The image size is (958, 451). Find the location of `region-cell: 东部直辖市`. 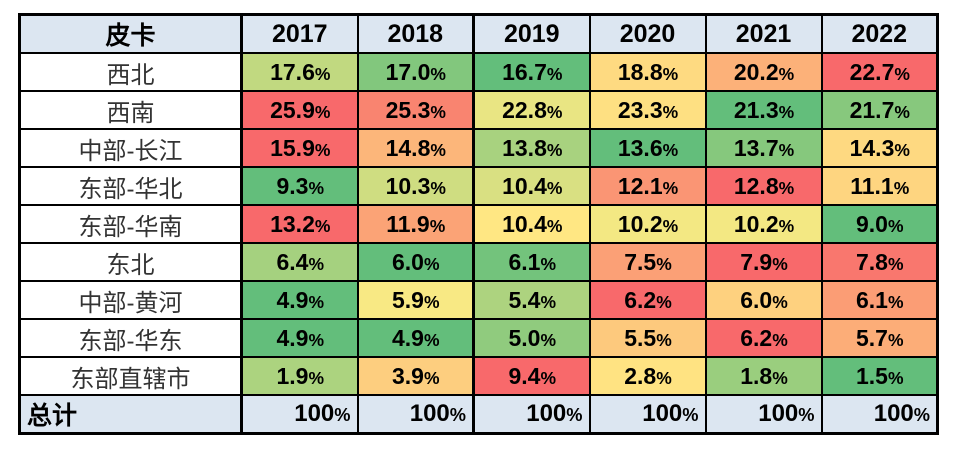

region-cell: 东部直辖市 is located at coordinates (130, 376).